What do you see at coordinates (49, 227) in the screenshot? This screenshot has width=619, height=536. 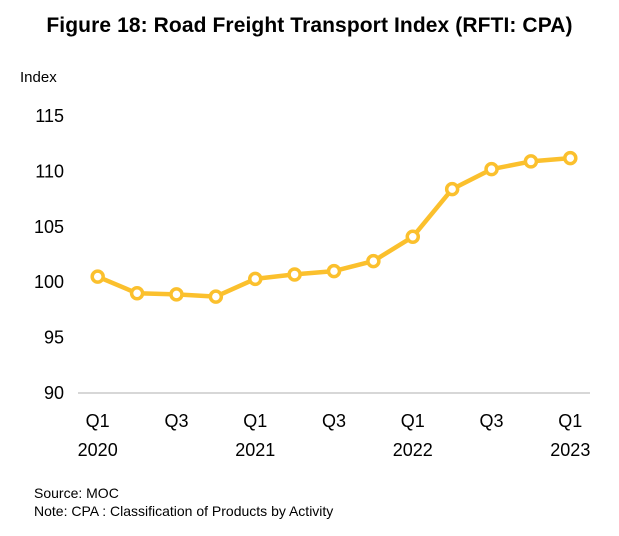 I see `y-tick-label: 105` at bounding box center [49, 227].